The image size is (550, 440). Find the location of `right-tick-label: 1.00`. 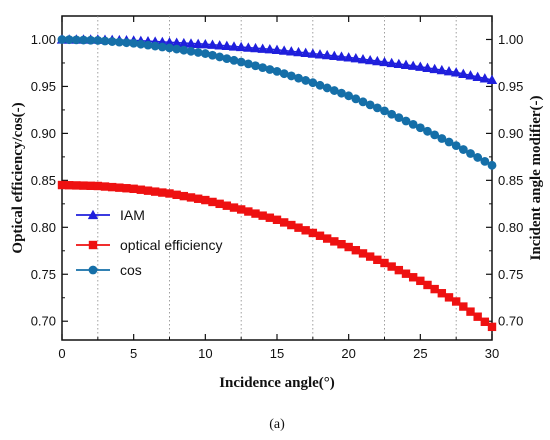

right-tick-label: 1.00 is located at coordinates (510, 39).